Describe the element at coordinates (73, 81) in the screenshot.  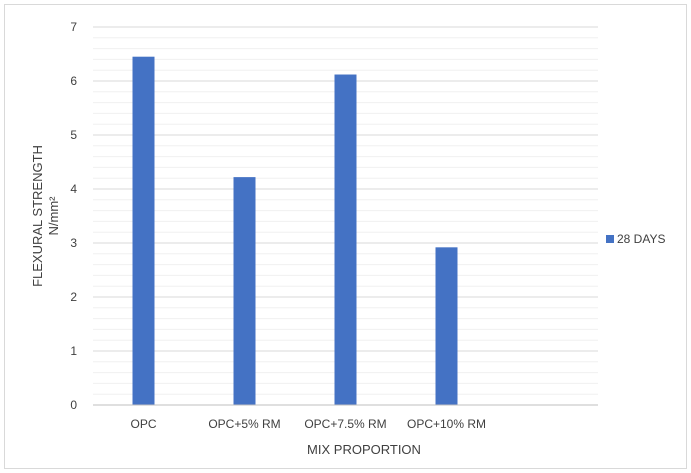
I see `y-tick-label: 6` at that location.